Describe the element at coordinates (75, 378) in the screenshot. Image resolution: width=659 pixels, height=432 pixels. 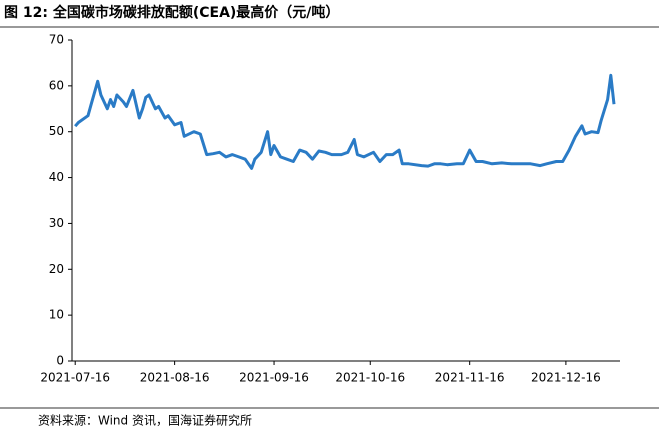
I see `x-tick-label: 2021-07-16` at that location.